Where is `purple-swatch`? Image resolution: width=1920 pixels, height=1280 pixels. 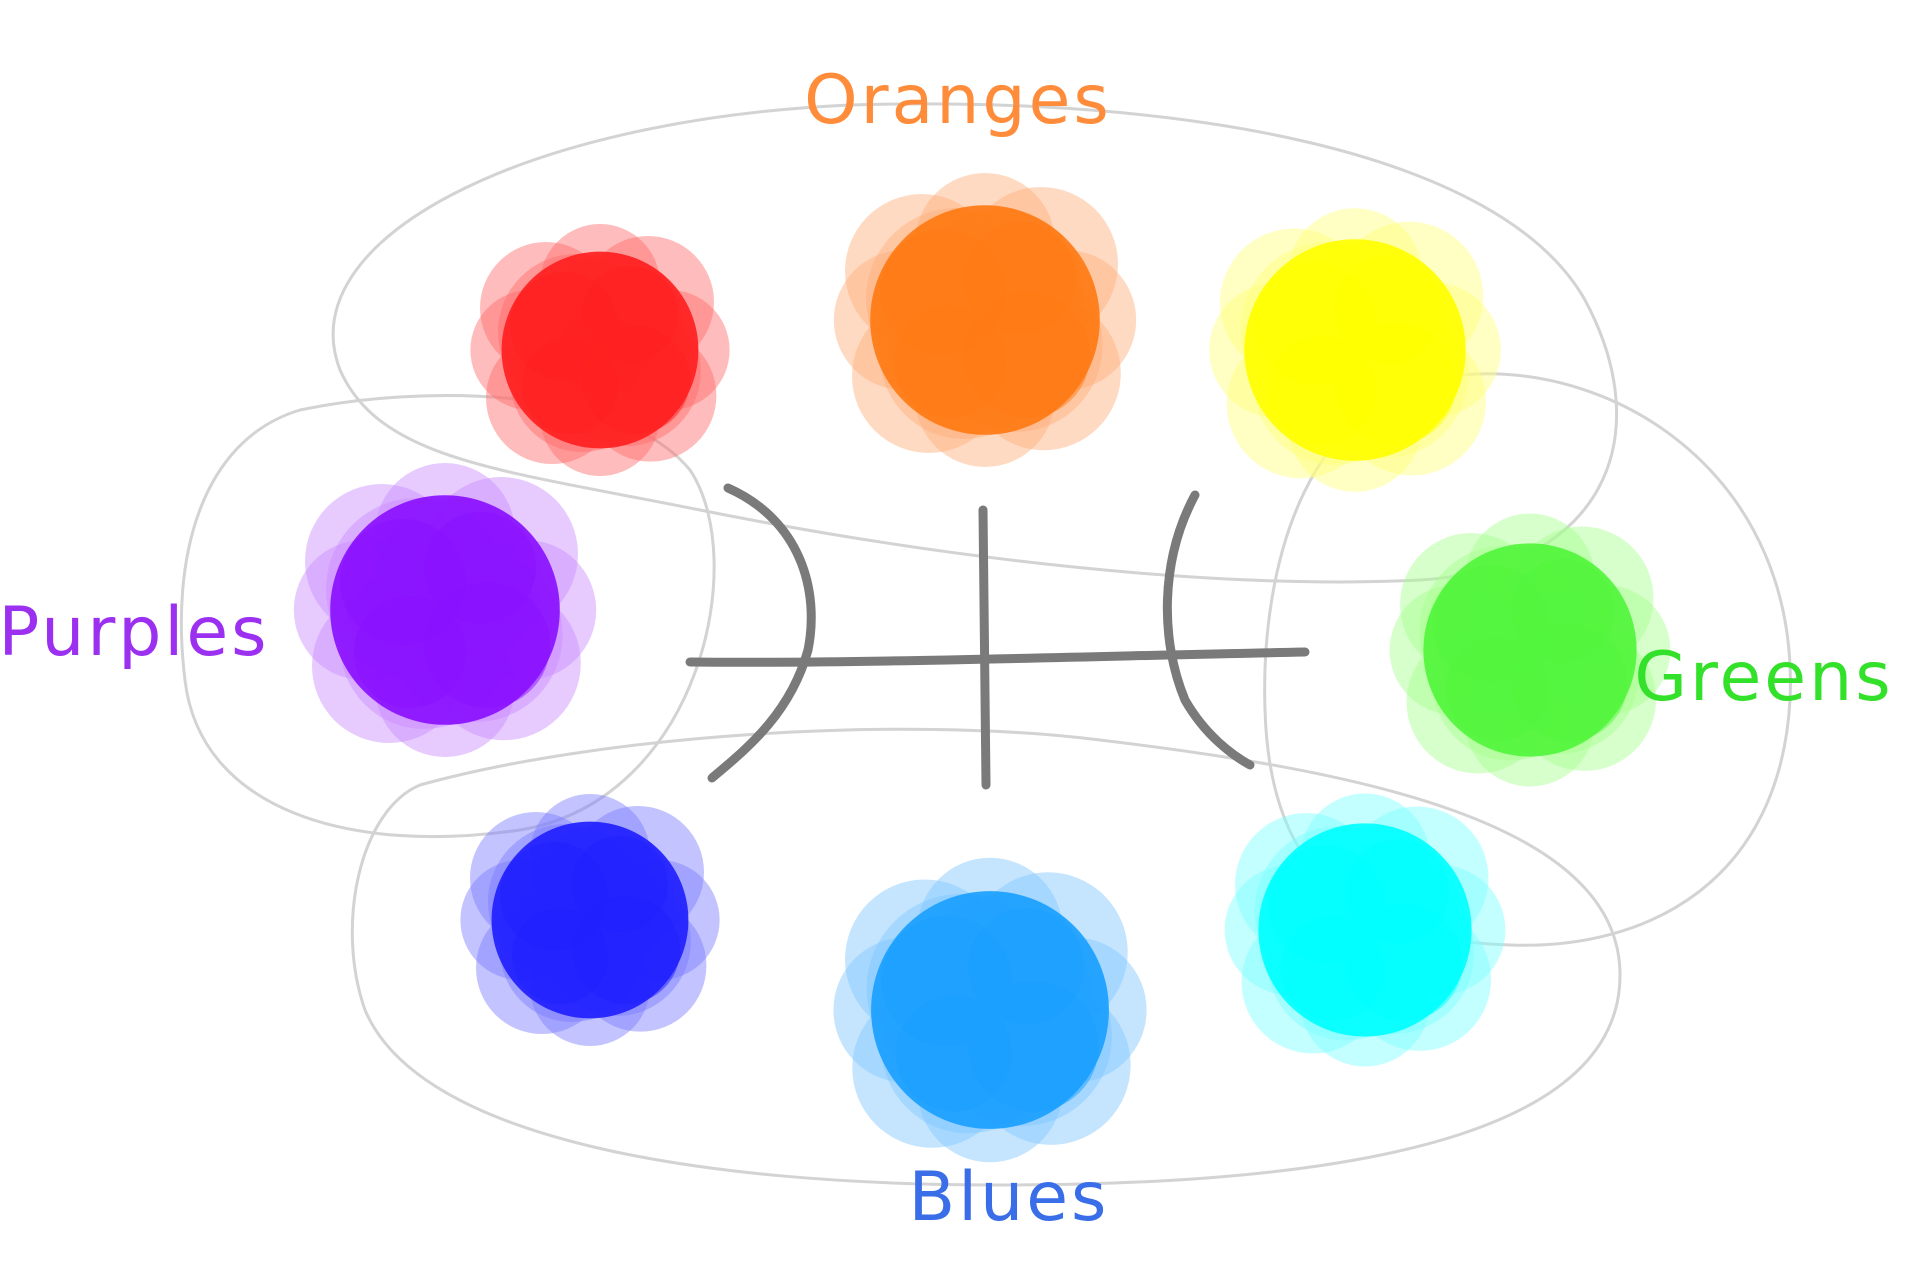
purple-swatch is located at coordinates (445, 610).